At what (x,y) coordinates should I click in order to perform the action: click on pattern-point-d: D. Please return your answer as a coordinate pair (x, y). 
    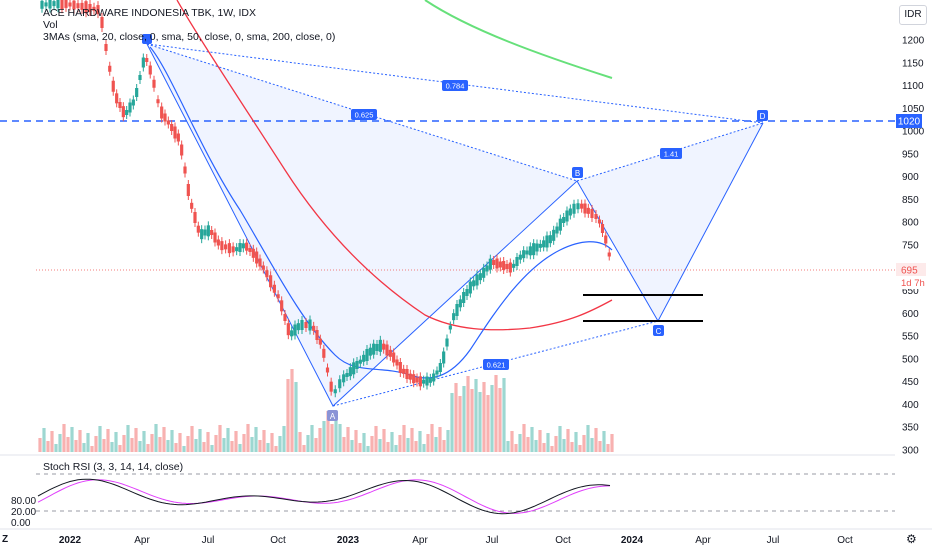
    Looking at the image, I should click on (762, 115).